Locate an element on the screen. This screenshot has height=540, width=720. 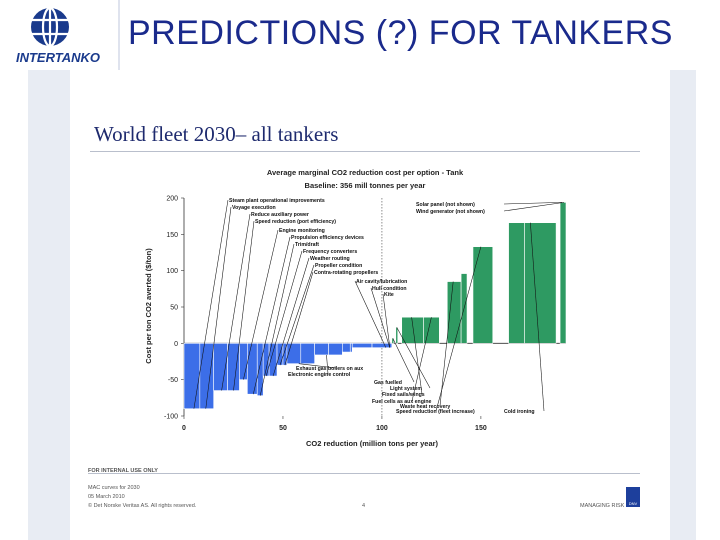
footer-divider is located at coordinates (364, 473).